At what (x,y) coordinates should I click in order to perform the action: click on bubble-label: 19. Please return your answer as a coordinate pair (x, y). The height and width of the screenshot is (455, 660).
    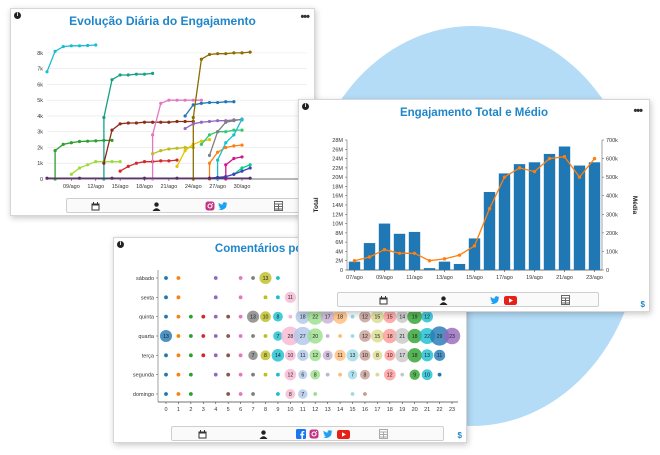
    Looking at the image, I should click on (415, 317).